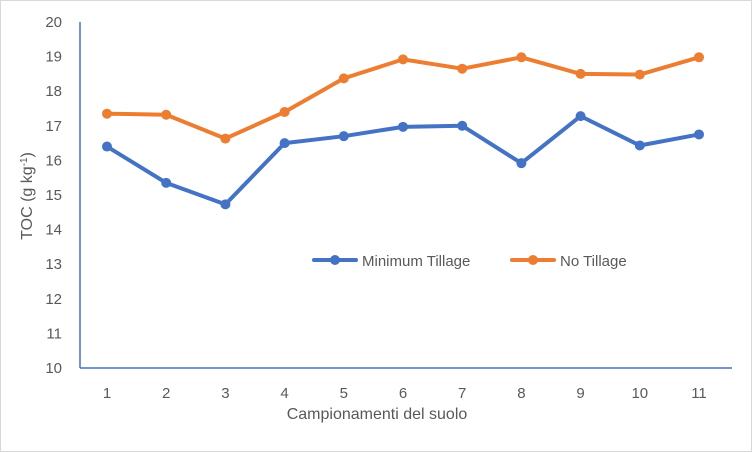 This screenshot has height=452, width=752. I want to click on y-tick-label: 16, so click(53, 160).